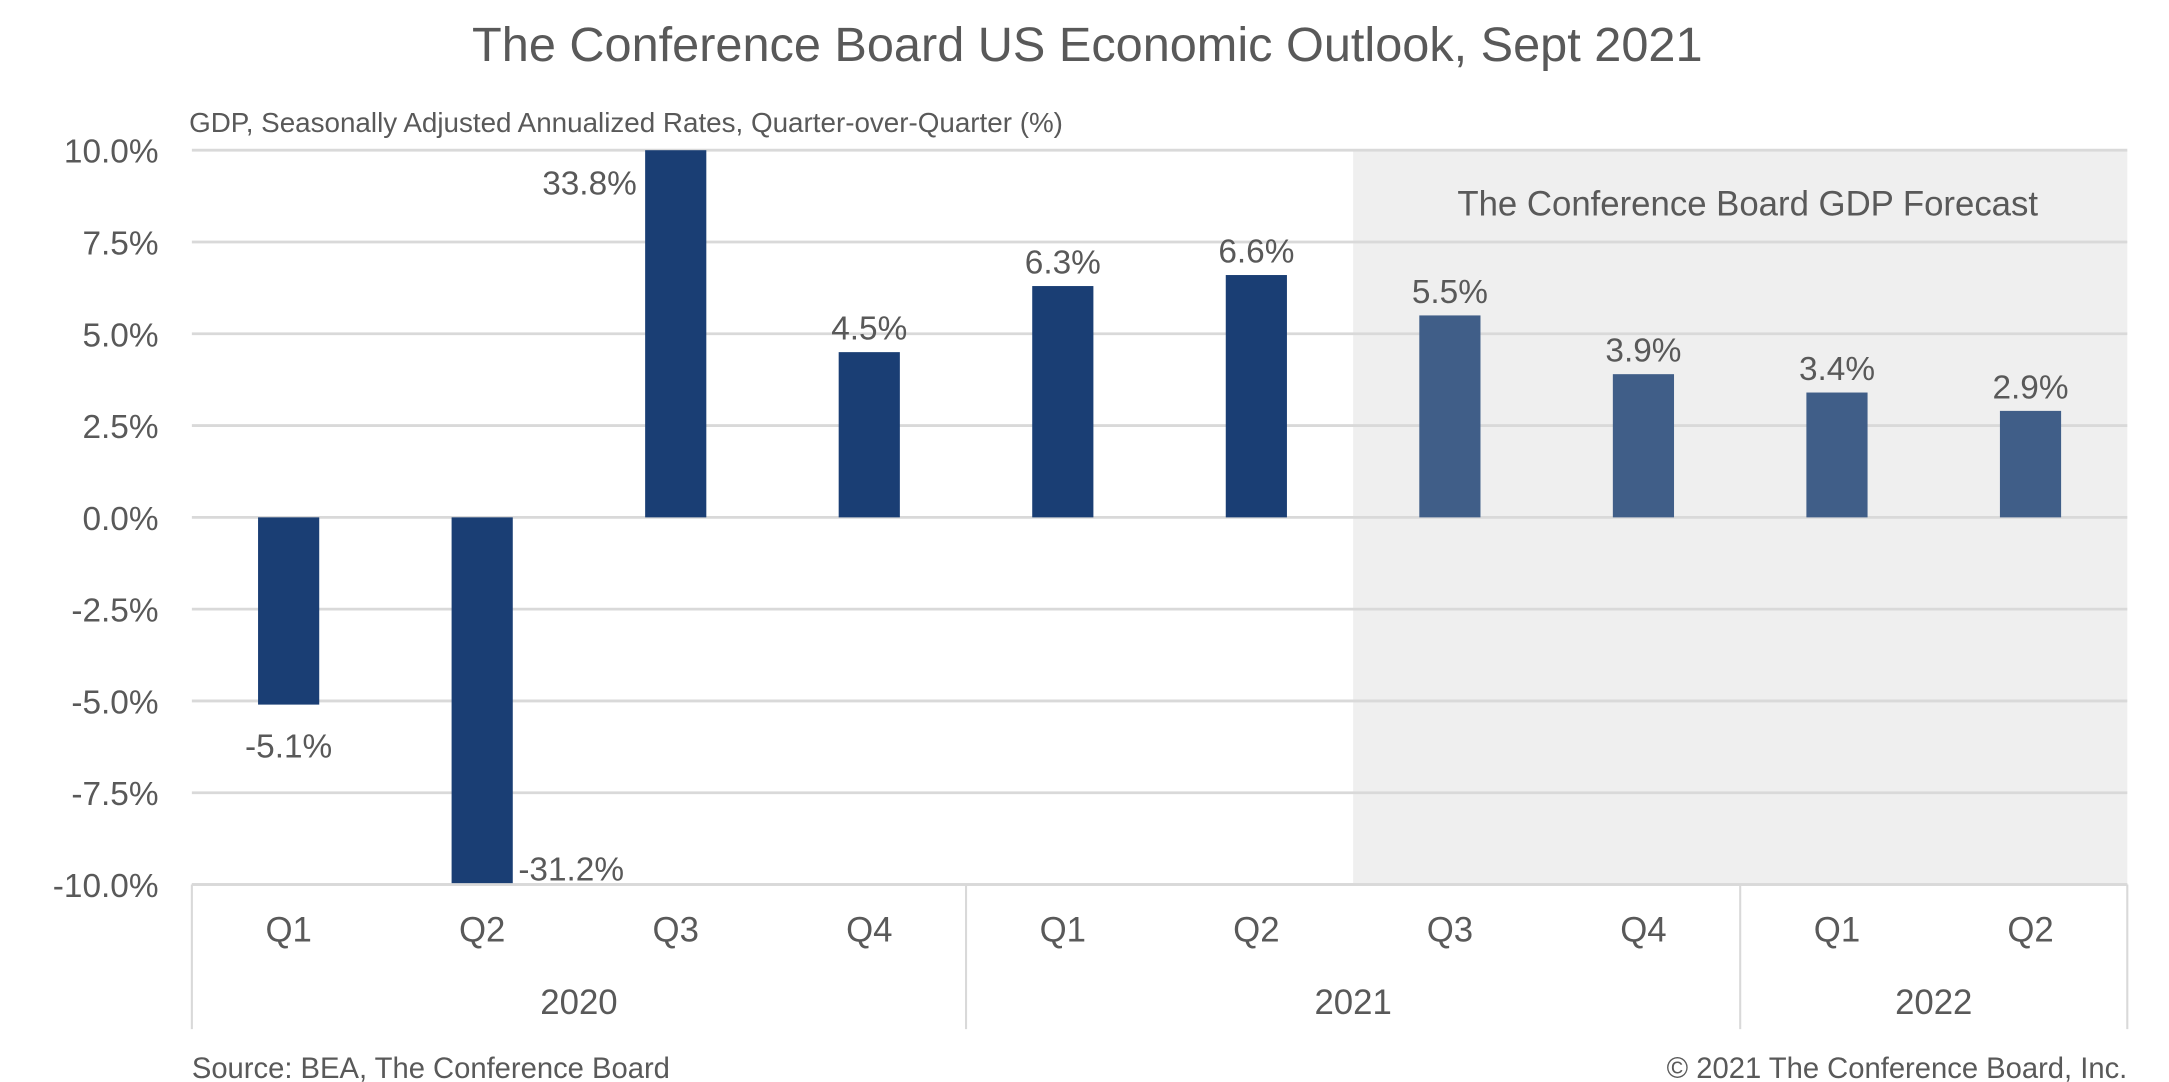 The width and height of the screenshot is (2169, 1082). What do you see at coordinates (120, 335) in the screenshot?
I see `y-tick-label: 5.0%` at bounding box center [120, 335].